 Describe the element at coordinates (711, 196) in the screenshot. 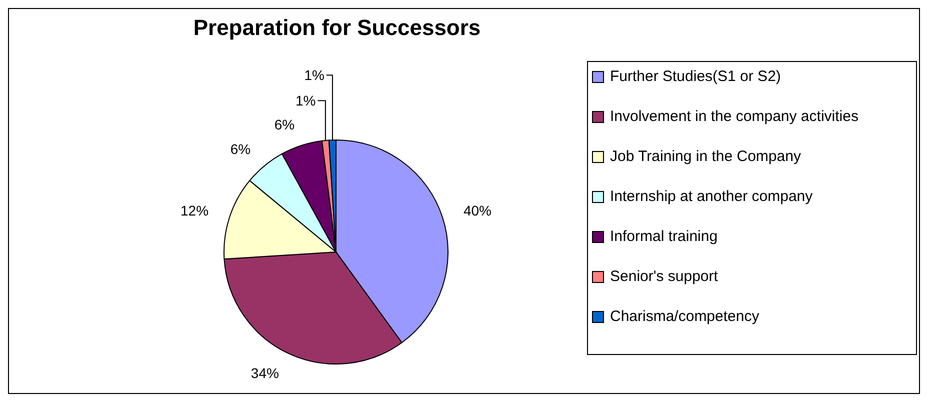

I see `legend-label: Internship at another company` at that location.